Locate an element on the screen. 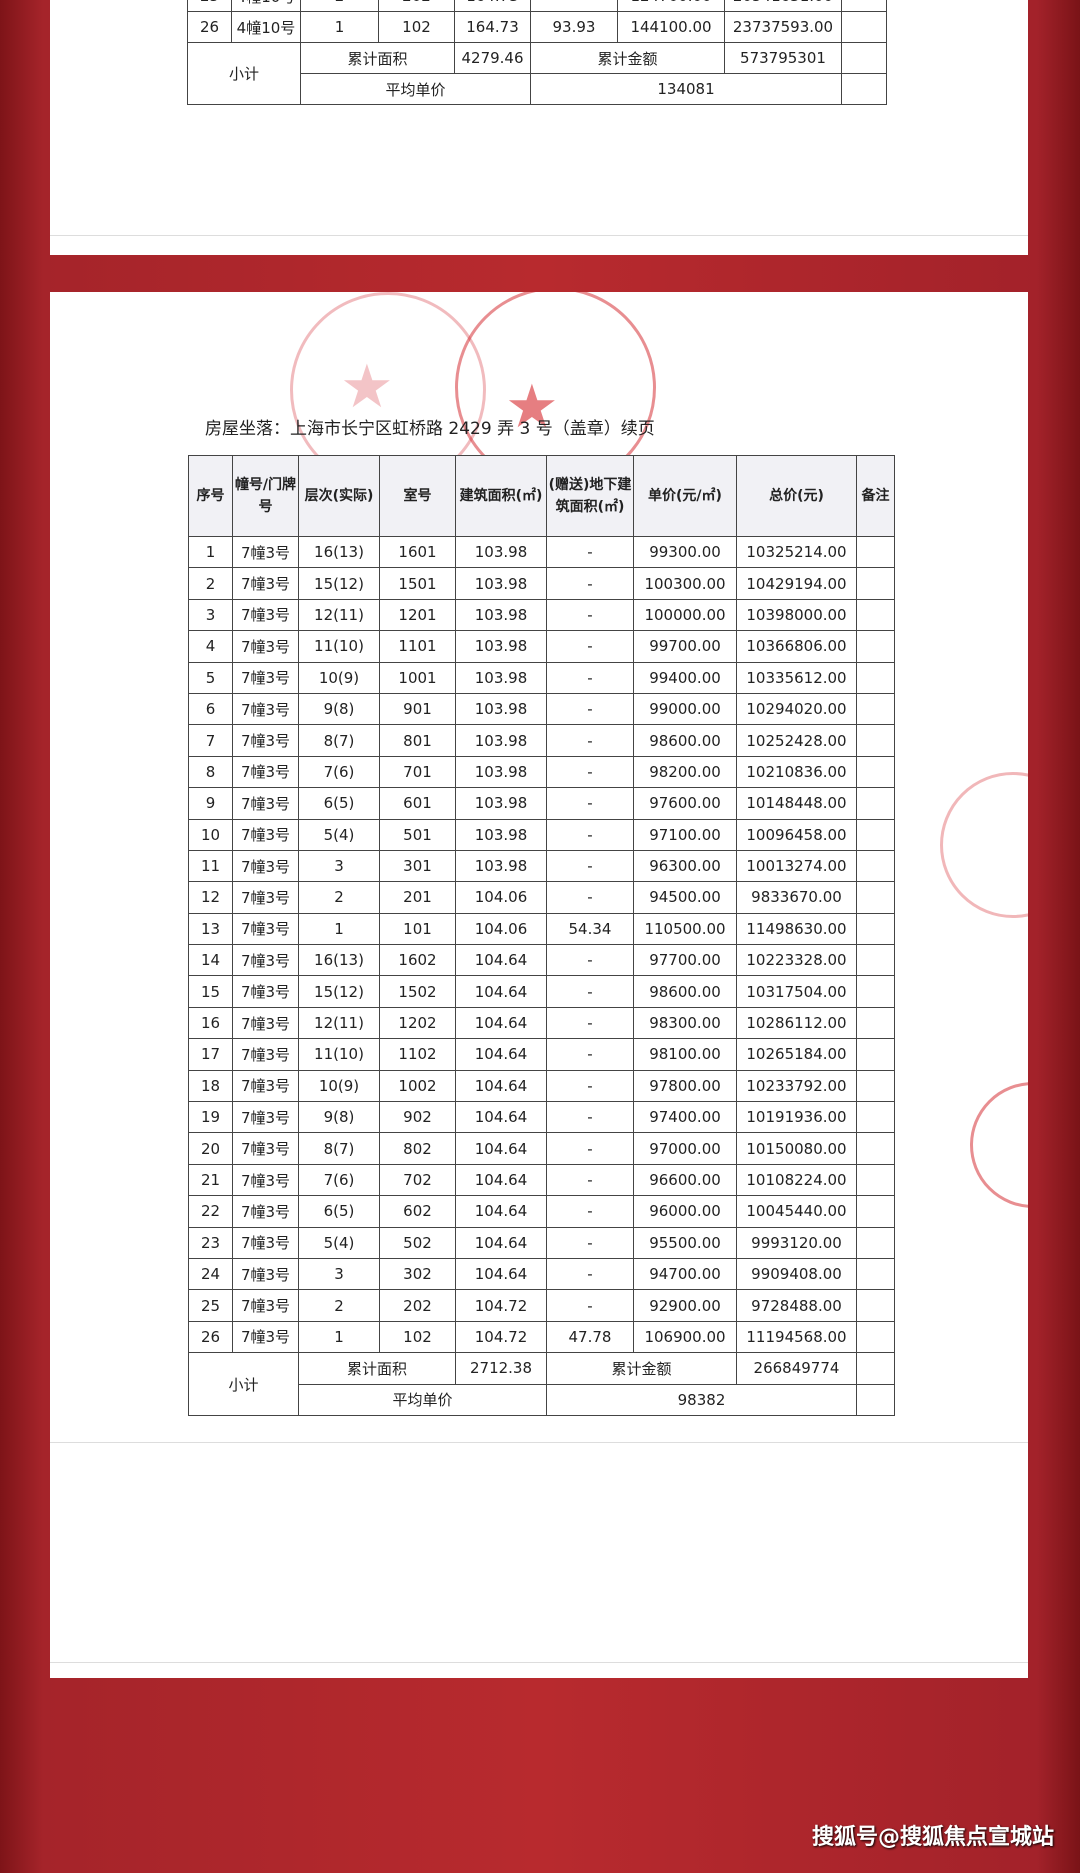  table-row: 24 7幢3号 3 302 104.64-94700.00 9909408.00 is located at coordinates (541, 1274).